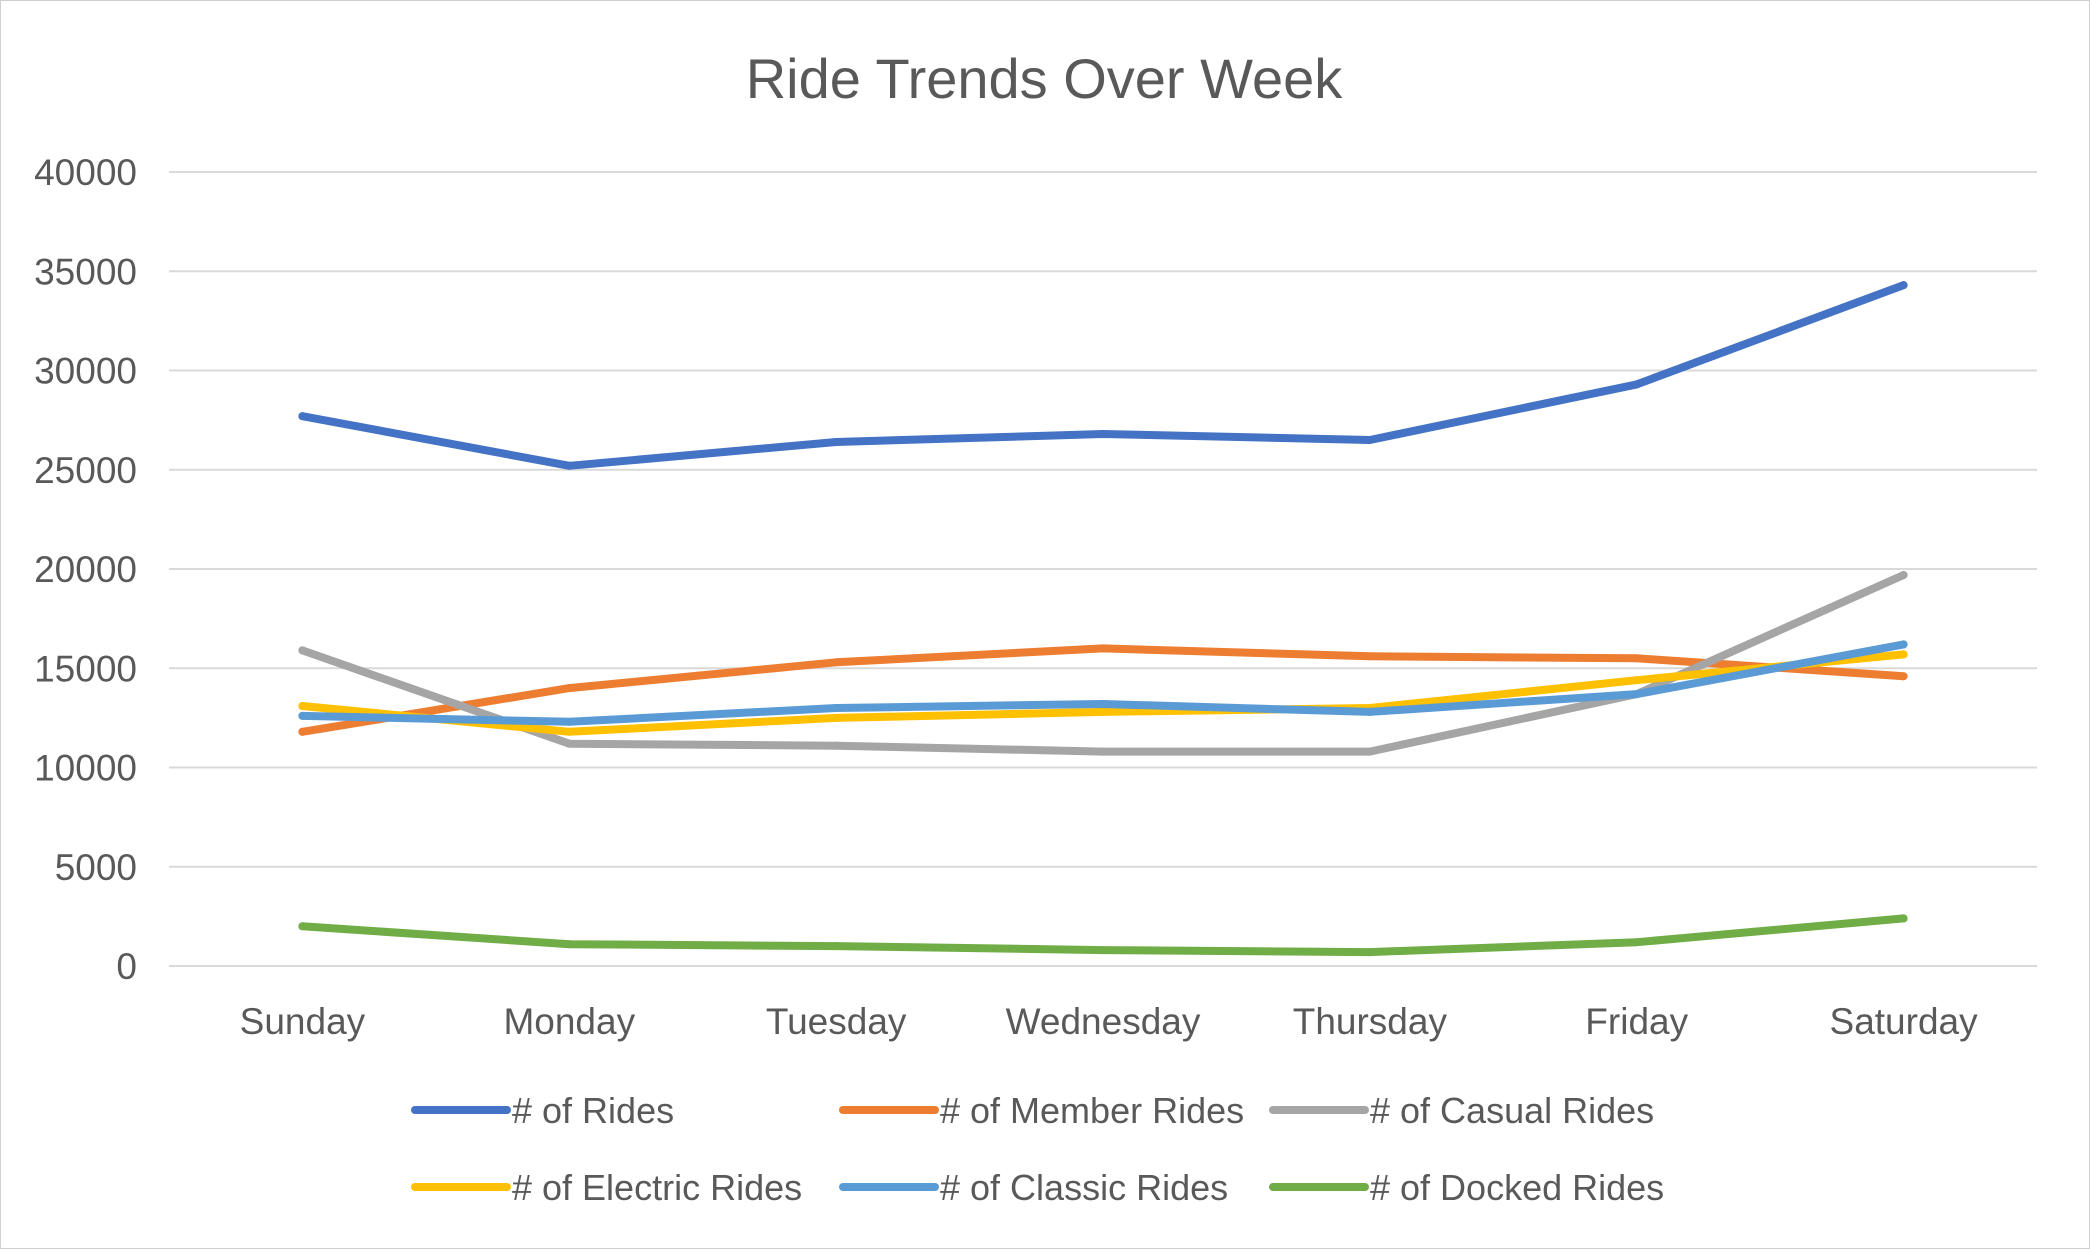 The width and height of the screenshot is (2090, 1255). I want to click on legend-label: # of Casual Rides, so click(1512, 1110).